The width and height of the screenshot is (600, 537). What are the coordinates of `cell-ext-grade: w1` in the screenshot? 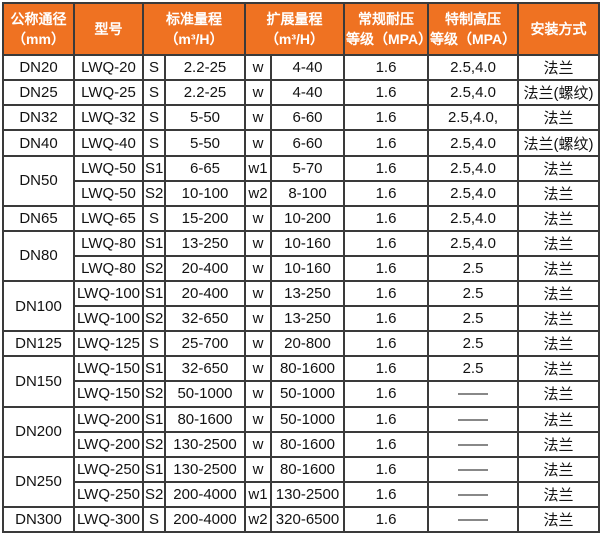 It's located at (258, 168).